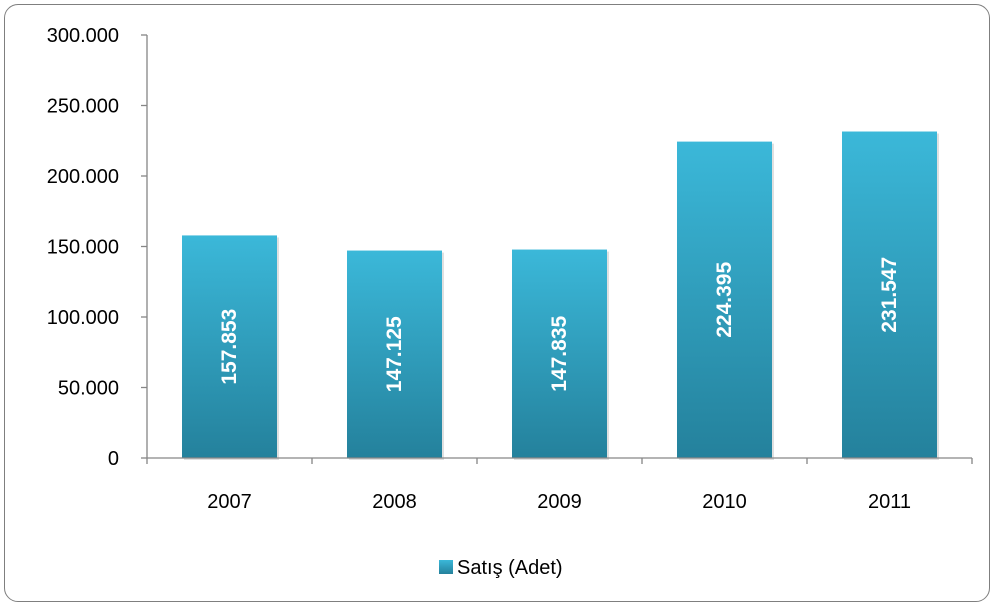 Image resolution: width=996 pixels, height=608 pixels. I want to click on y-tick-label: 250.000, so click(83, 107).